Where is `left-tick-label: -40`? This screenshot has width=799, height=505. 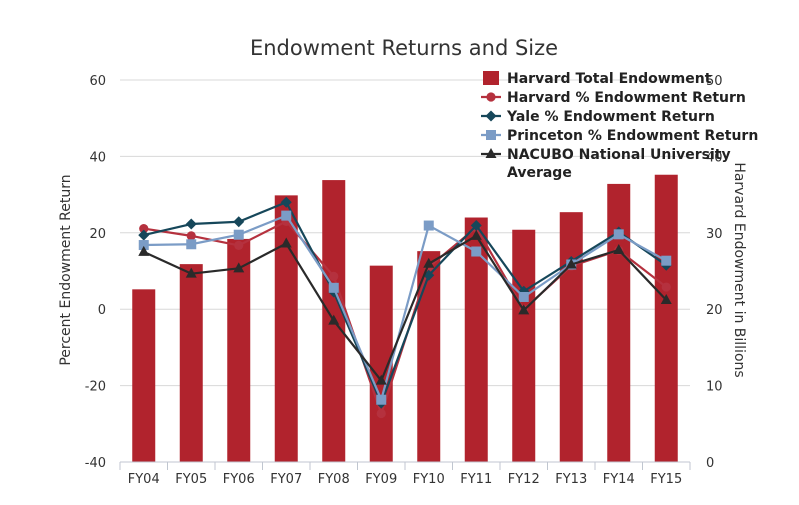 left-tick-label: -40 is located at coordinates (95, 463).